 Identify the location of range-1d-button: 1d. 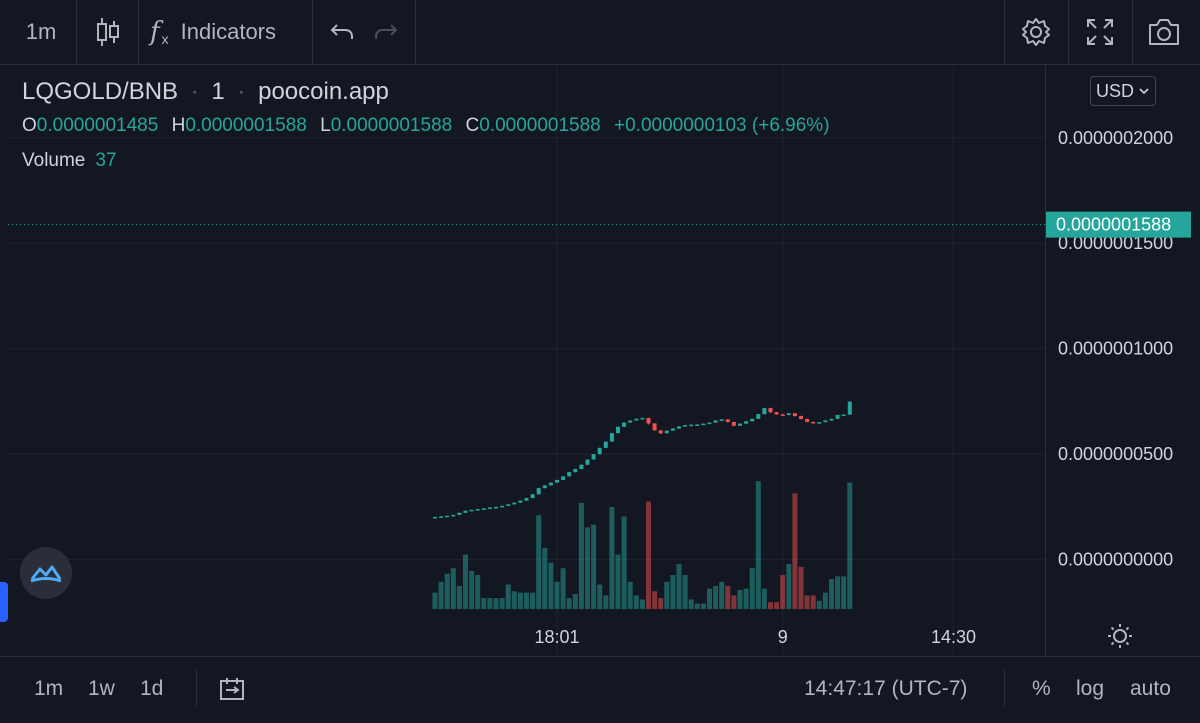
(152, 688).